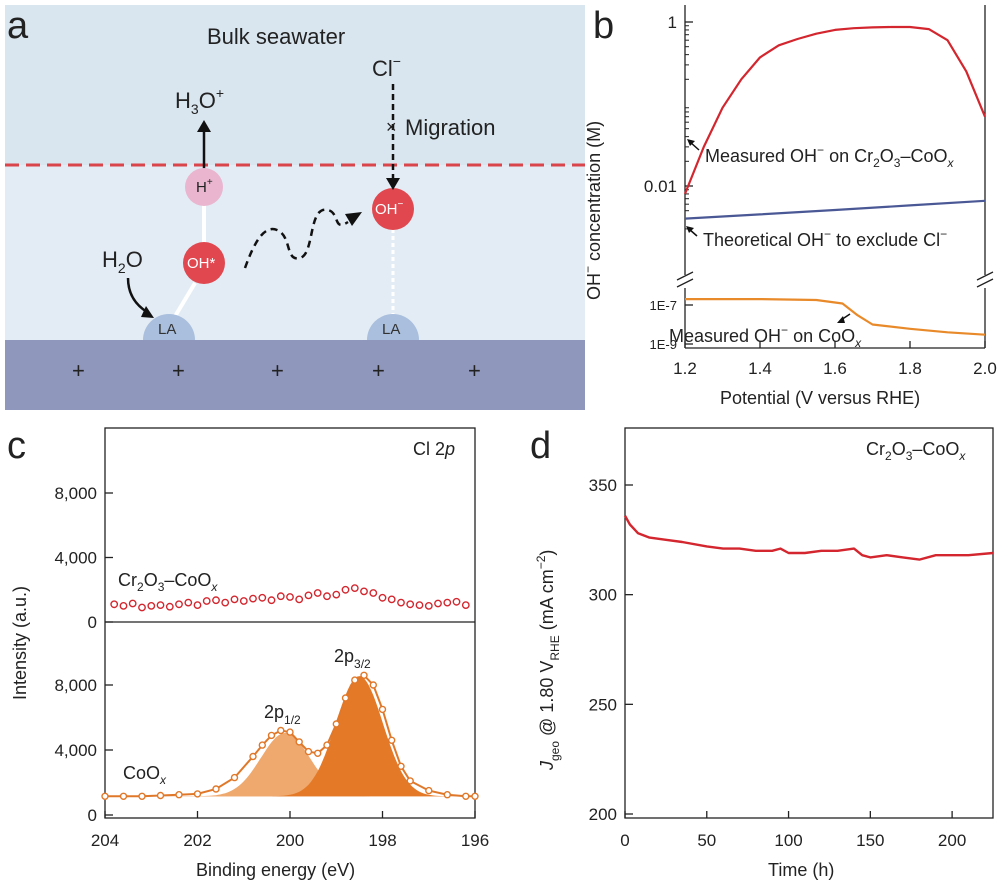 This screenshot has height=888, width=1000. What do you see at coordinates (624, 840) in the screenshot?
I see `d-xtick-label: 0` at bounding box center [624, 840].